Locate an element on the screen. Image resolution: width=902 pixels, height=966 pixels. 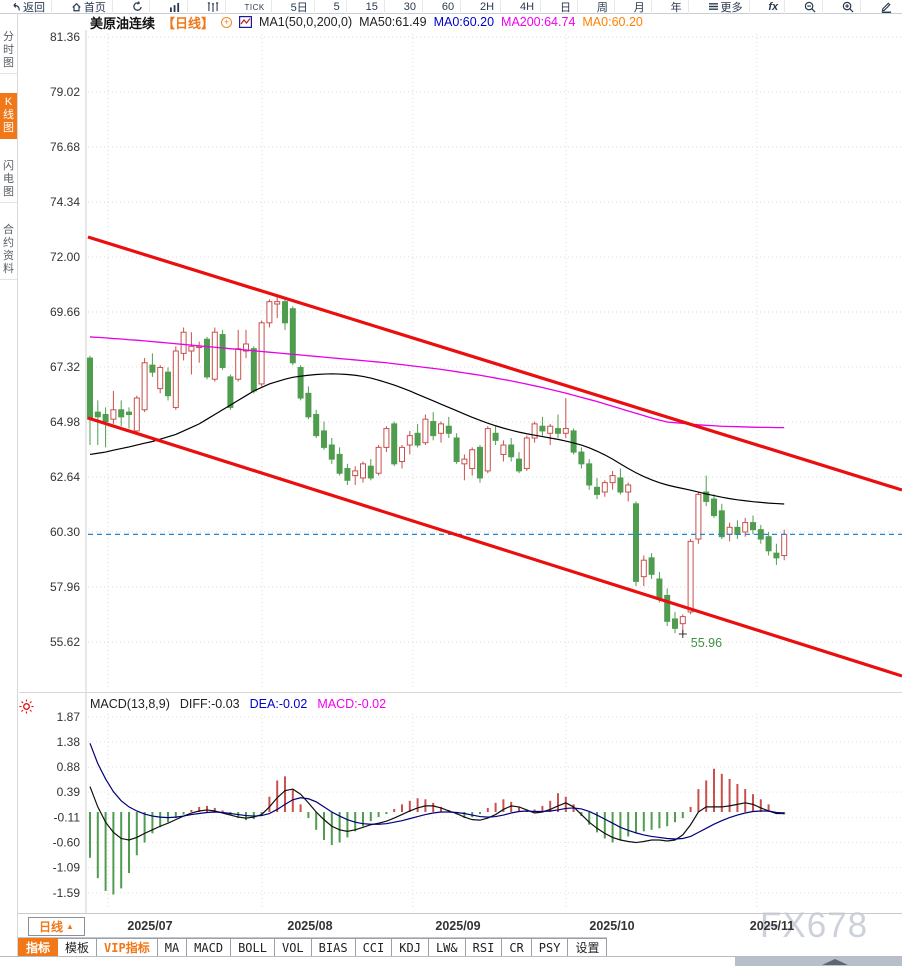
ma0-blue-value: MA0:60.20 is located at coordinates (464, 22).